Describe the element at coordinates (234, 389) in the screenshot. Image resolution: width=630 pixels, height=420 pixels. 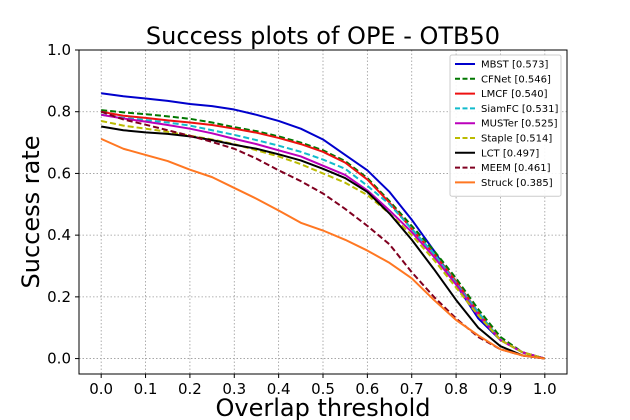
I see `x-tick-label: 0.3` at that location.